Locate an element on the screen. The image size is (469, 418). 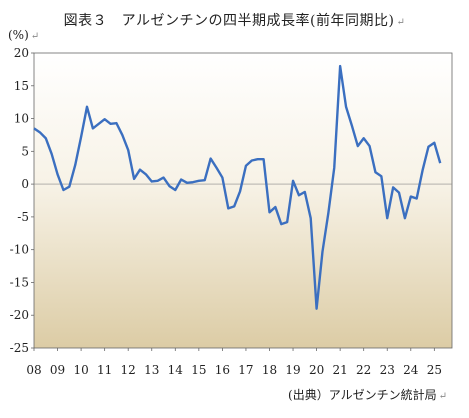
x-tick-label: 13 is located at coordinates (151, 370).